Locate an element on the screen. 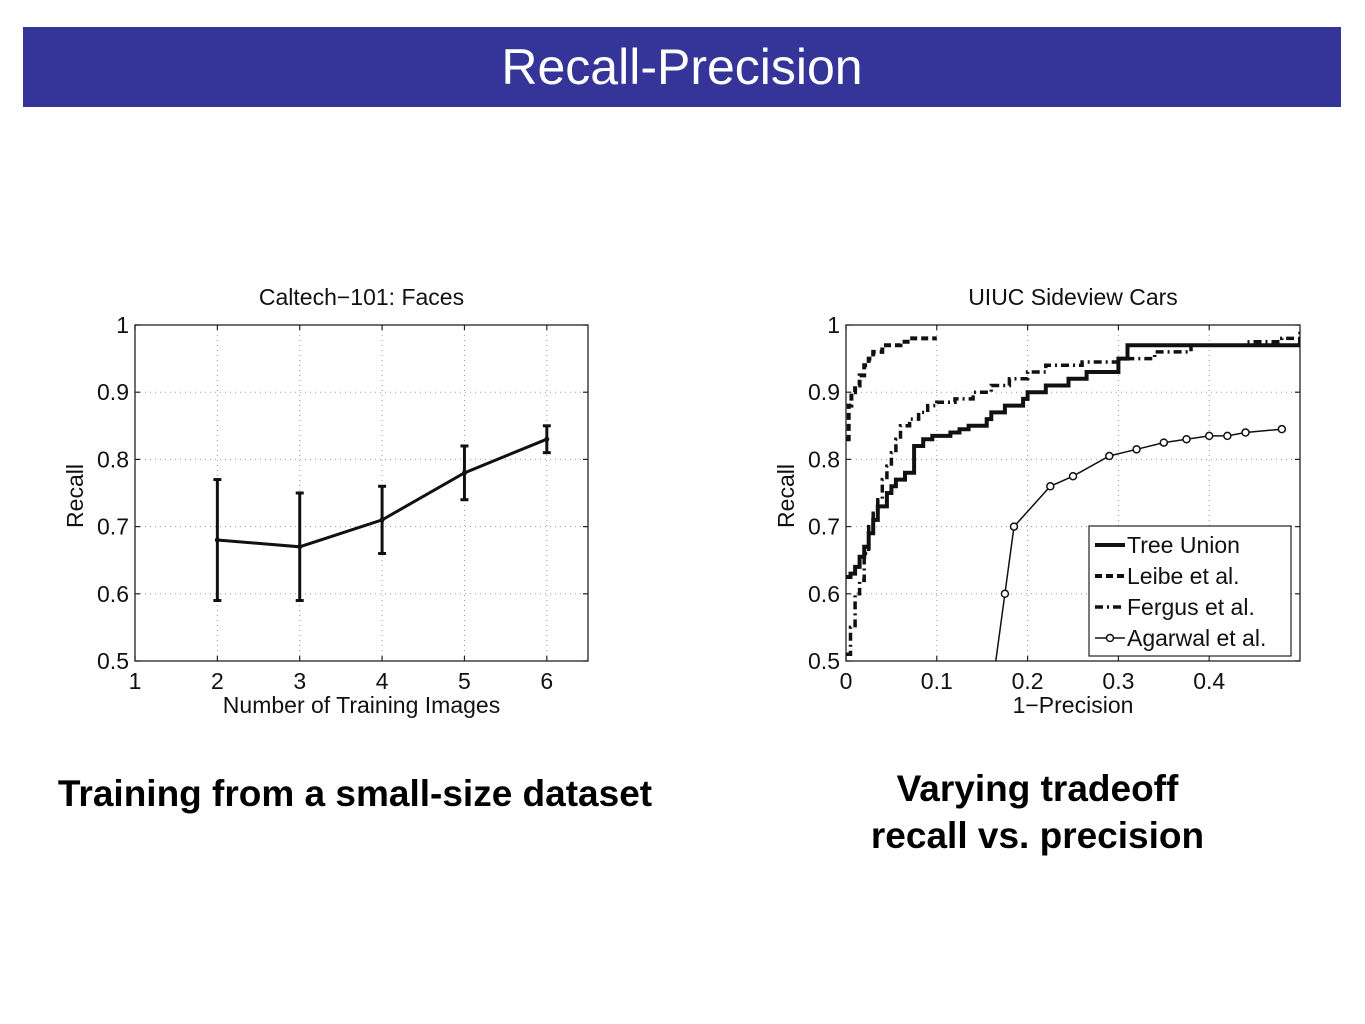 The width and height of the screenshot is (1365, 1024). chart1-ytick-label: 0.9 is located at coordinates (113, 392).